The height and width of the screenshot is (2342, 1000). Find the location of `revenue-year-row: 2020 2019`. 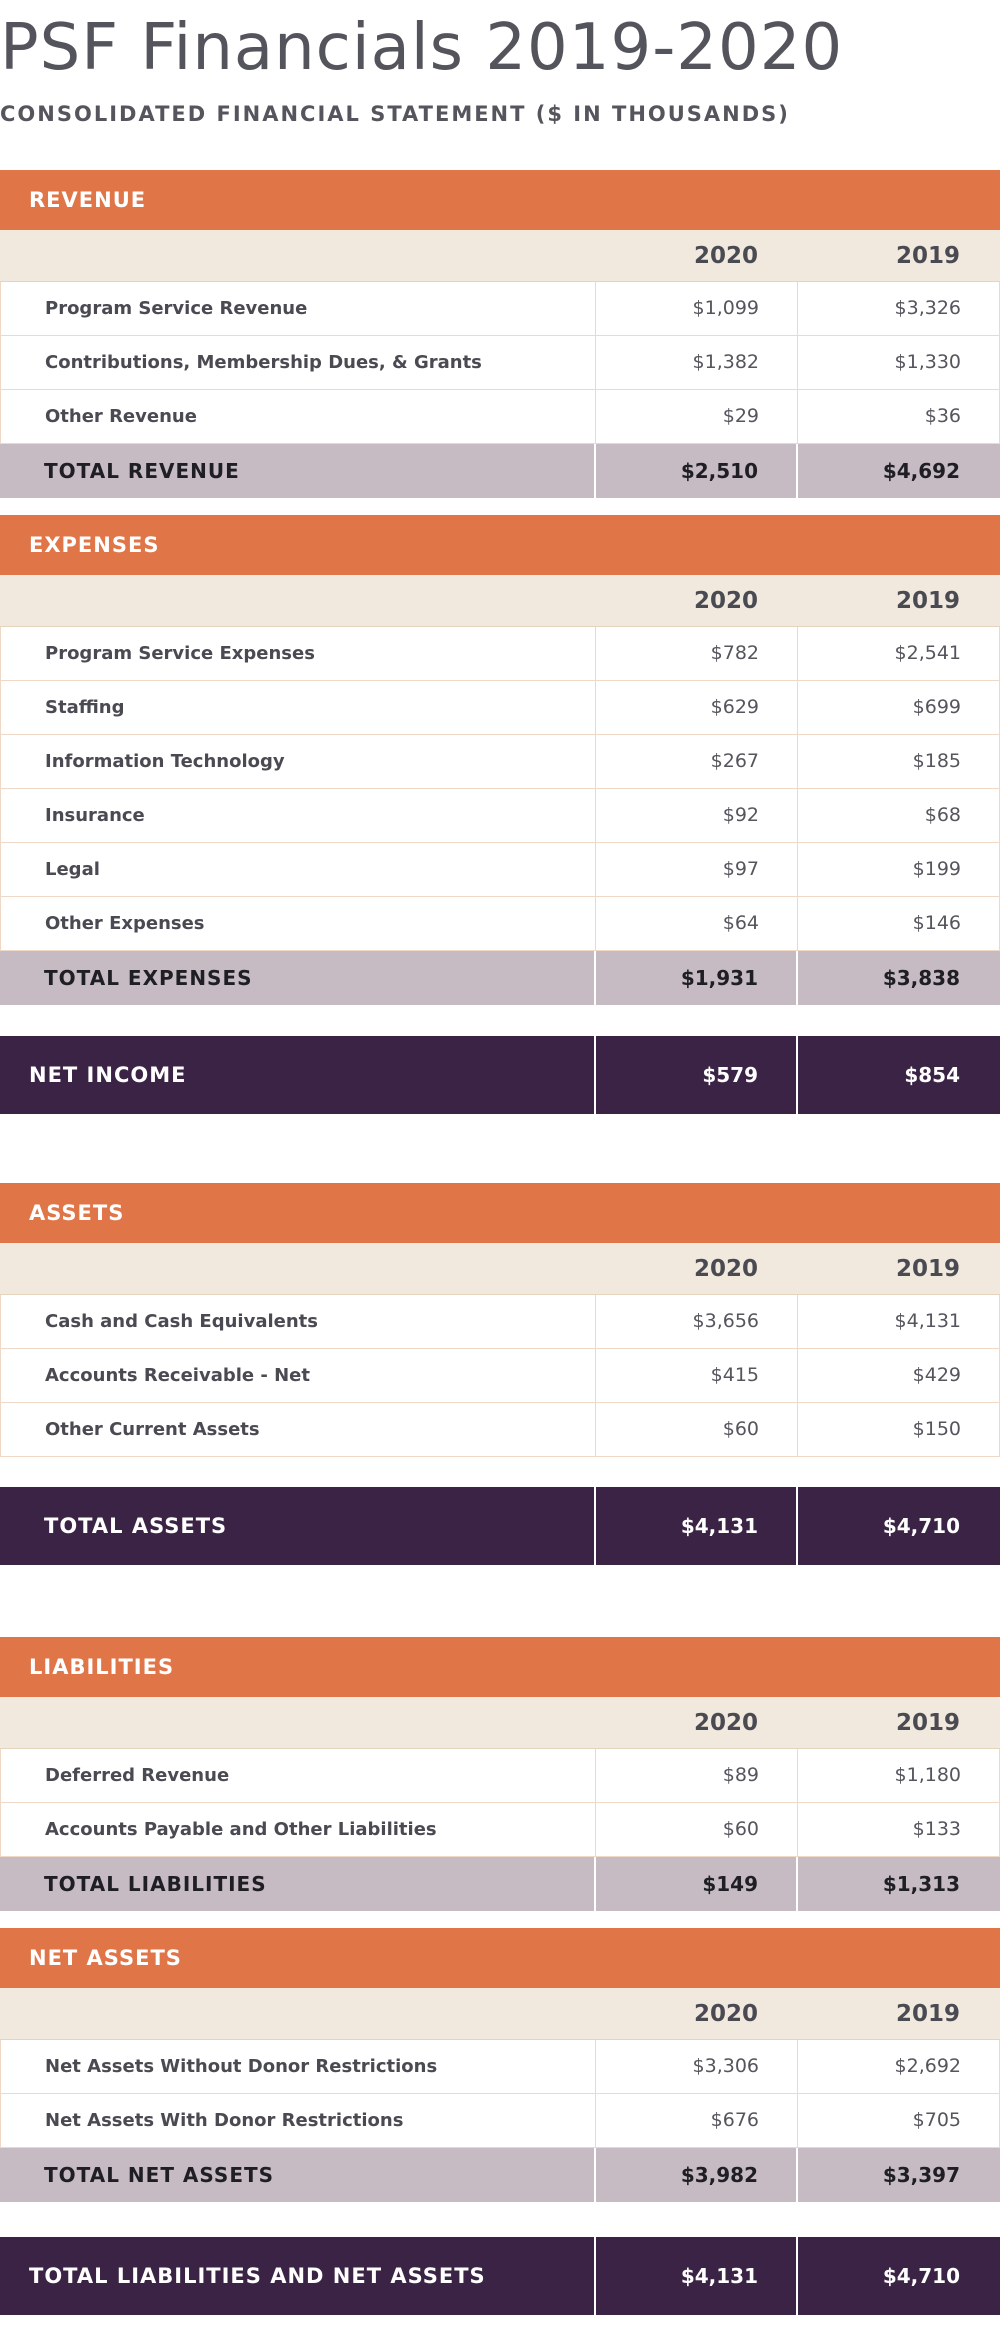

revenue-year-row: 2020 2019 is located at coordinates (500, 256).